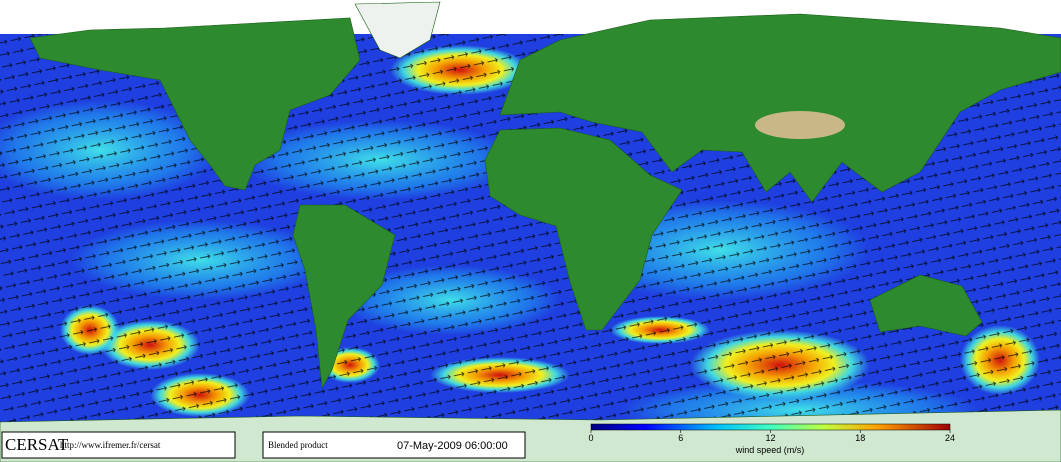 The image size is (1061, 462). Describe the element at coordinates (680, 438) in the screenshot. I see `tick-label: 6` at that location.